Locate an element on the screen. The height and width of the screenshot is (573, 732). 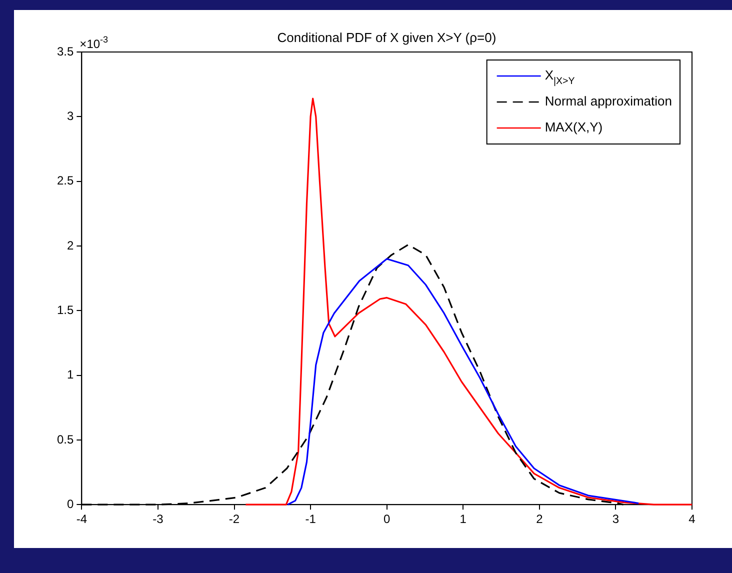
chart-title: Conditional PDF of X given X>Y (ρ=0) is located at coordinates (386, 37).